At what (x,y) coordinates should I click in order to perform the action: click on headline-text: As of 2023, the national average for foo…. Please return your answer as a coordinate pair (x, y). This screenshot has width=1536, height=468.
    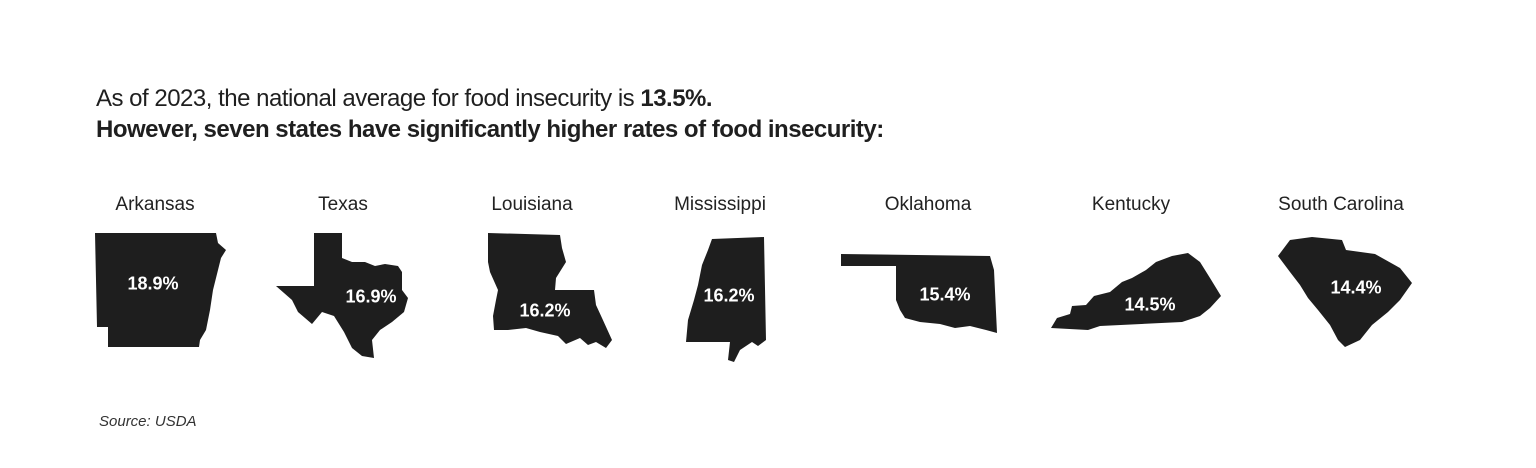
    Looking at the image, I should click on (368, 98).